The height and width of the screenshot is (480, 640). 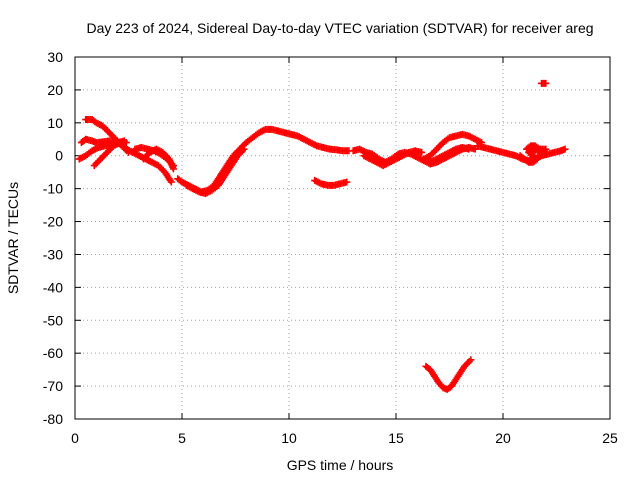 I want to click on y-tick-label: -80, so click(x=53, y=419).